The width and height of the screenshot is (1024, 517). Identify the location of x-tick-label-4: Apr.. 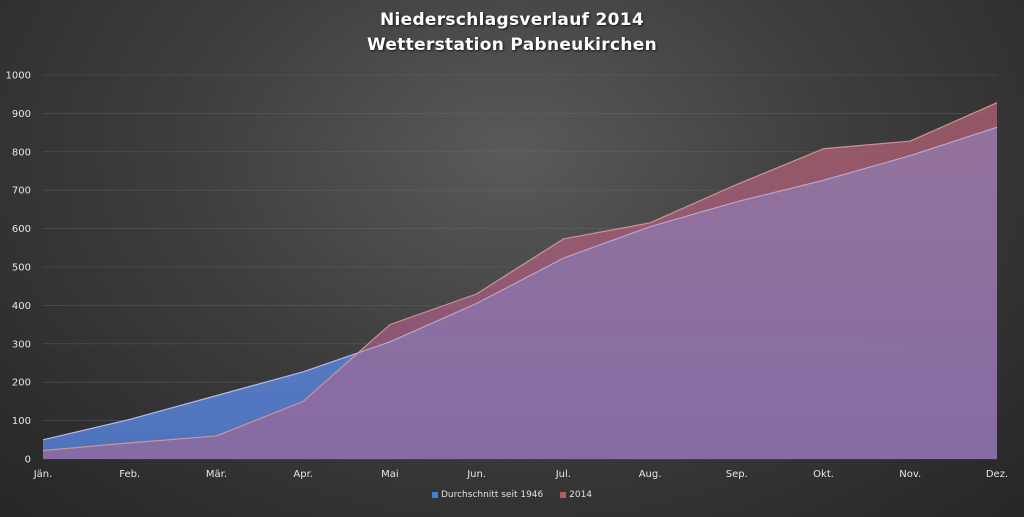
(303, 474).